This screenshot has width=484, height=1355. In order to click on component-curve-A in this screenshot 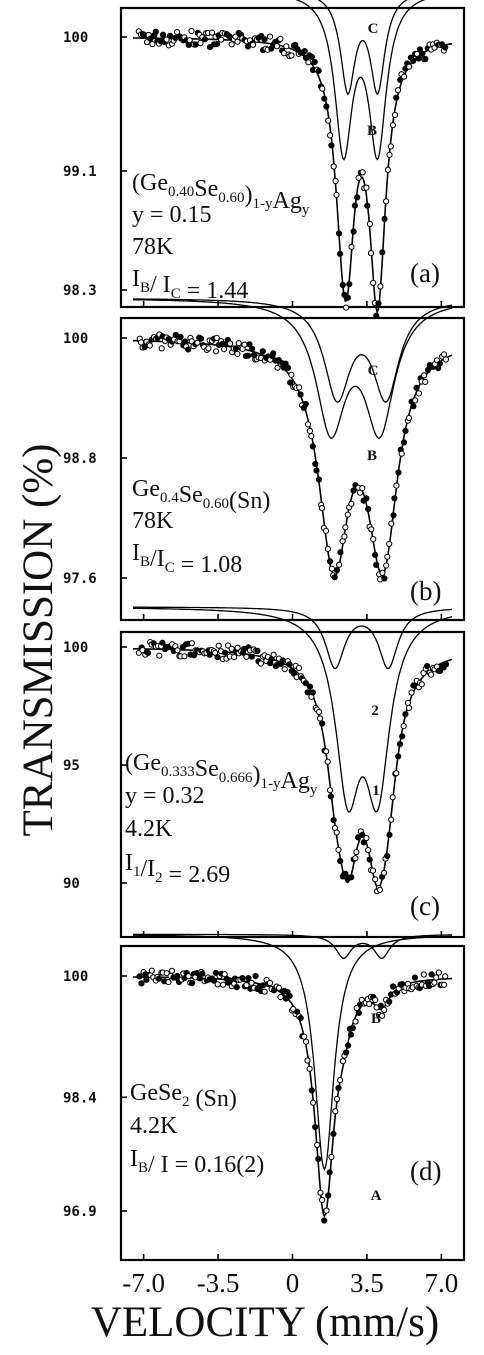, I will do `click(292, 1052)`.